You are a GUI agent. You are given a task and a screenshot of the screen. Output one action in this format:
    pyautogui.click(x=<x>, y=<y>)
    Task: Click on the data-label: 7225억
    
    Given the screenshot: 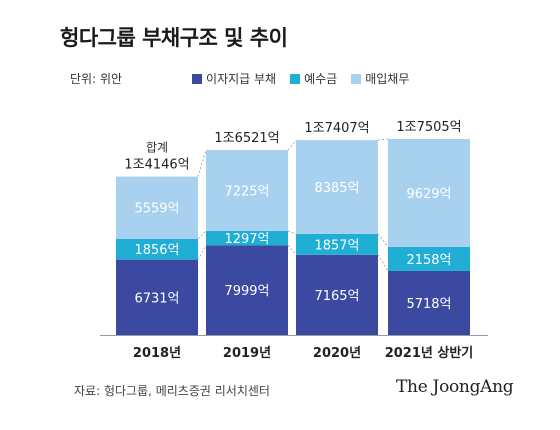 What is the action you would take?
    pyautogui.click(x=246, y=191)
    